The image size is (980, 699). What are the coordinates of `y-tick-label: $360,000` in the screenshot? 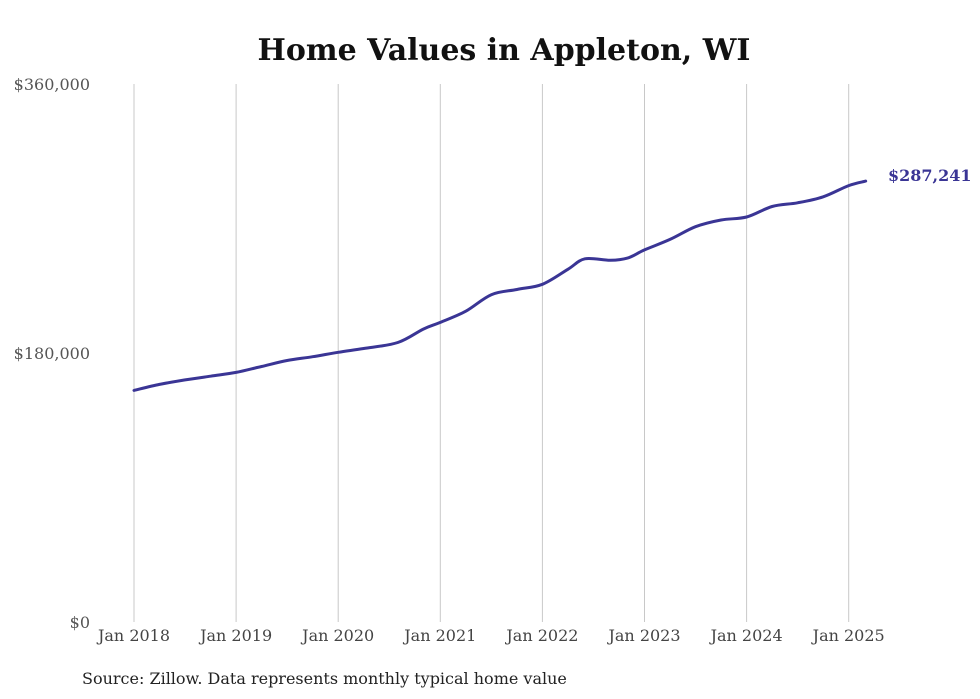 It's located at (52, 84).